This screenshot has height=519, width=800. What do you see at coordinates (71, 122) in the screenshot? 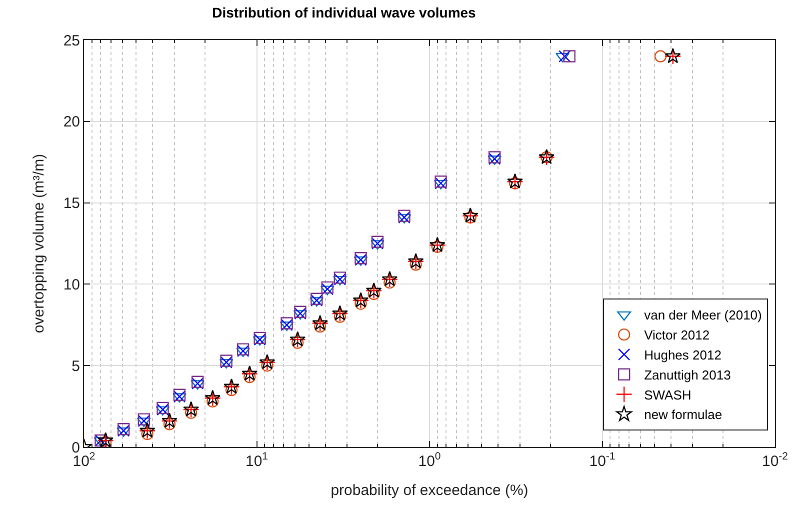
I see `y-tick-label: 20` at bounding box center [71, 122].